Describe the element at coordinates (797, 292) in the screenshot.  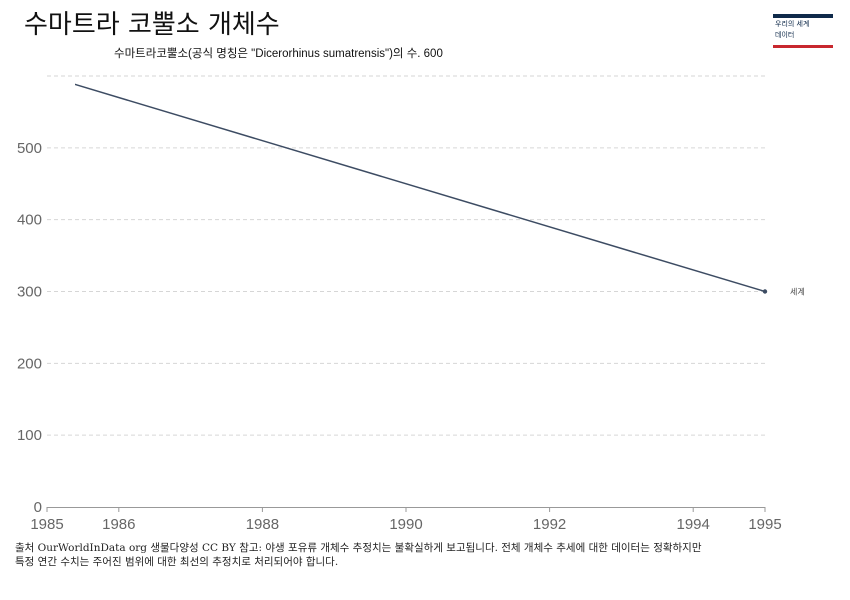
I see `series-label: 세계` at that location.